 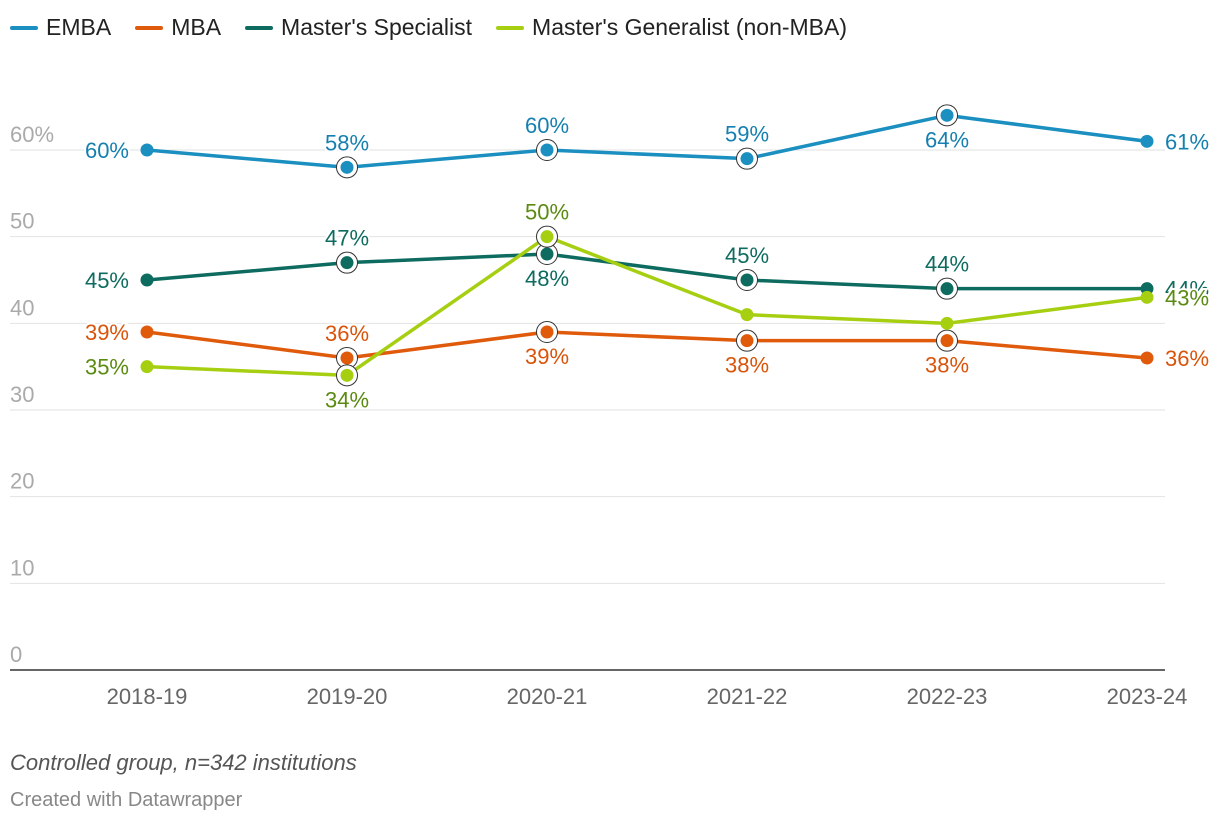 What do you see at coordinates (747, 696) in the screenshot?
I see `x-tick-label: 2021-22` at bounding box center [747, 696].